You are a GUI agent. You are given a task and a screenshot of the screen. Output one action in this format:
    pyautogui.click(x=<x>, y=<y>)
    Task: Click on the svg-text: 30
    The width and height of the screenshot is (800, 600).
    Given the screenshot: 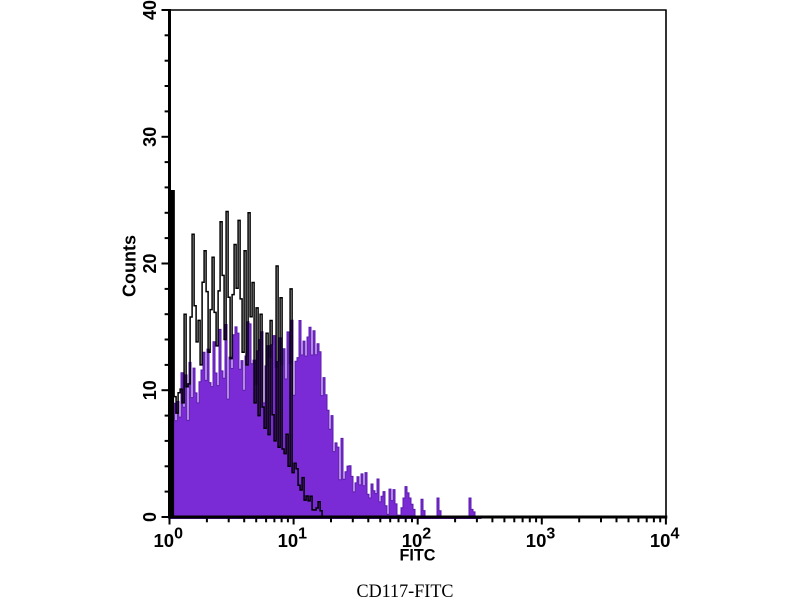 What is the action you would take?
    pyautogui.click(x=150, y=137)
    